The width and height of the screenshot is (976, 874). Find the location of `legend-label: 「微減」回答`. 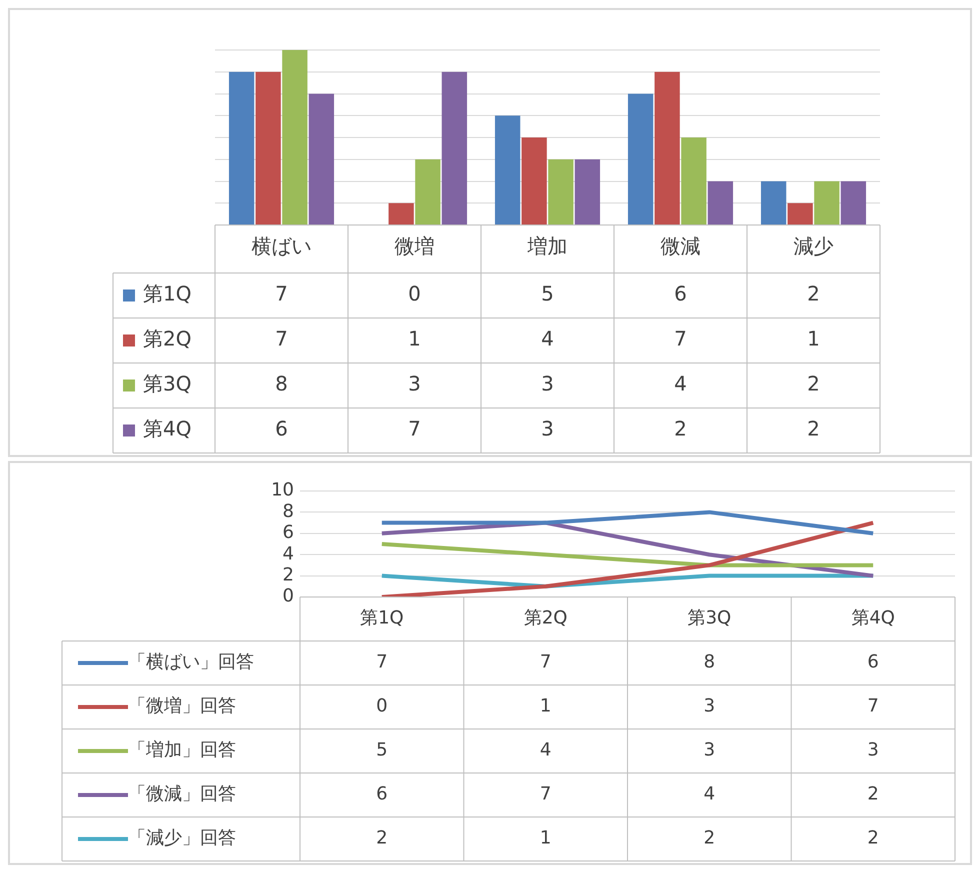

legend-label: 「微減」回答 is located at coordinates (182, 794).